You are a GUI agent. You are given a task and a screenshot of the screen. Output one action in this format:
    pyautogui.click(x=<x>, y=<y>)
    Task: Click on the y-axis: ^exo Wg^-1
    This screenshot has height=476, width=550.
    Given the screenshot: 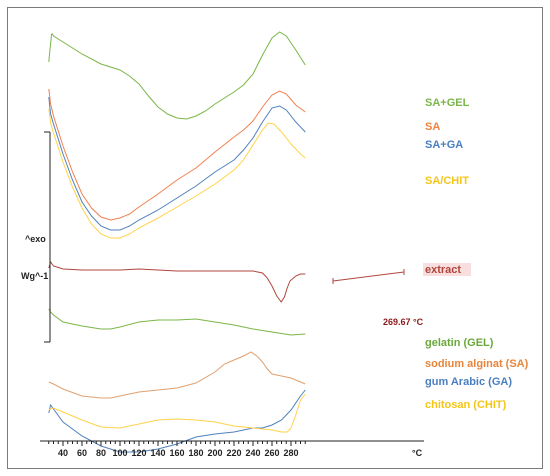 What is the action you would take?
    pyautogui.click(x=36, y=237)
    